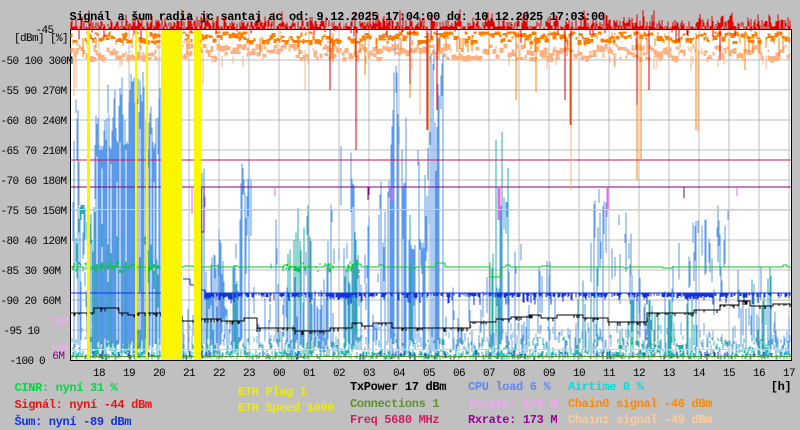 This screenshot has height=430, width=800. I want to click on svg-text: -65 70 210M, so click(34, 152).